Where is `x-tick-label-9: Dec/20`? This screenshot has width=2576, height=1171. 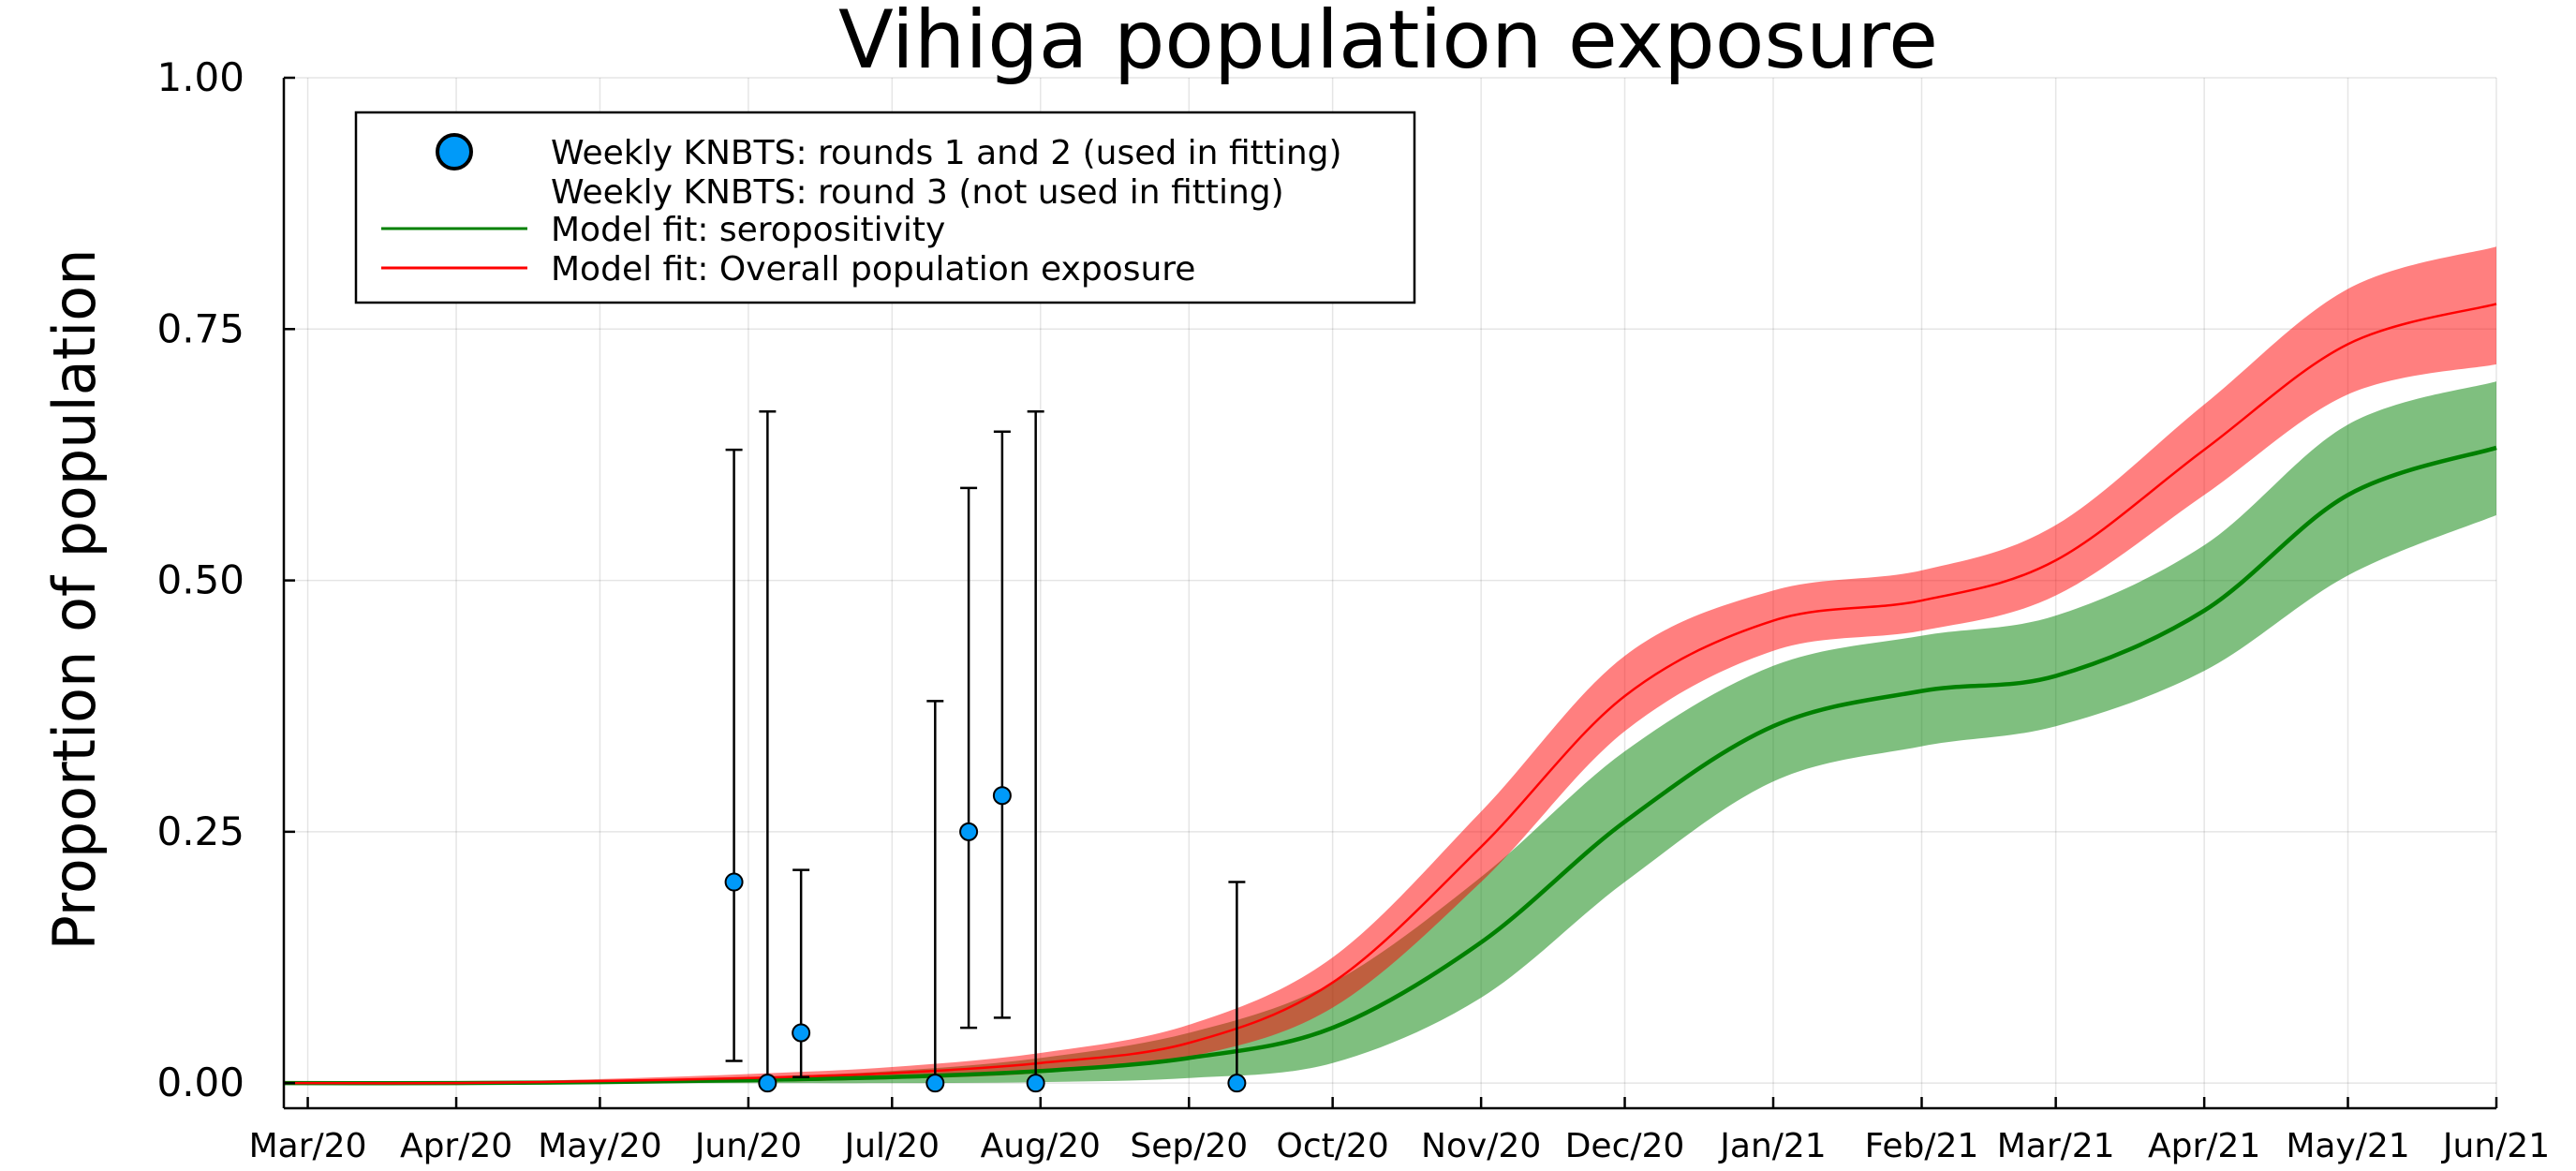
x-tick-label-9: Dec/20 is located at coordinates (1625, 1146).